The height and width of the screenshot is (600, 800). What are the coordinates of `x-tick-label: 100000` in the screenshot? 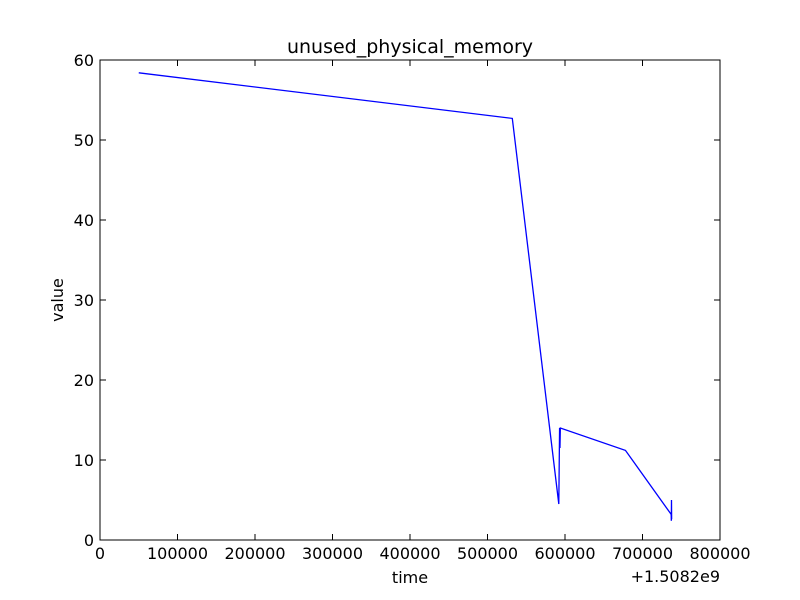 It's located at (177, 553).